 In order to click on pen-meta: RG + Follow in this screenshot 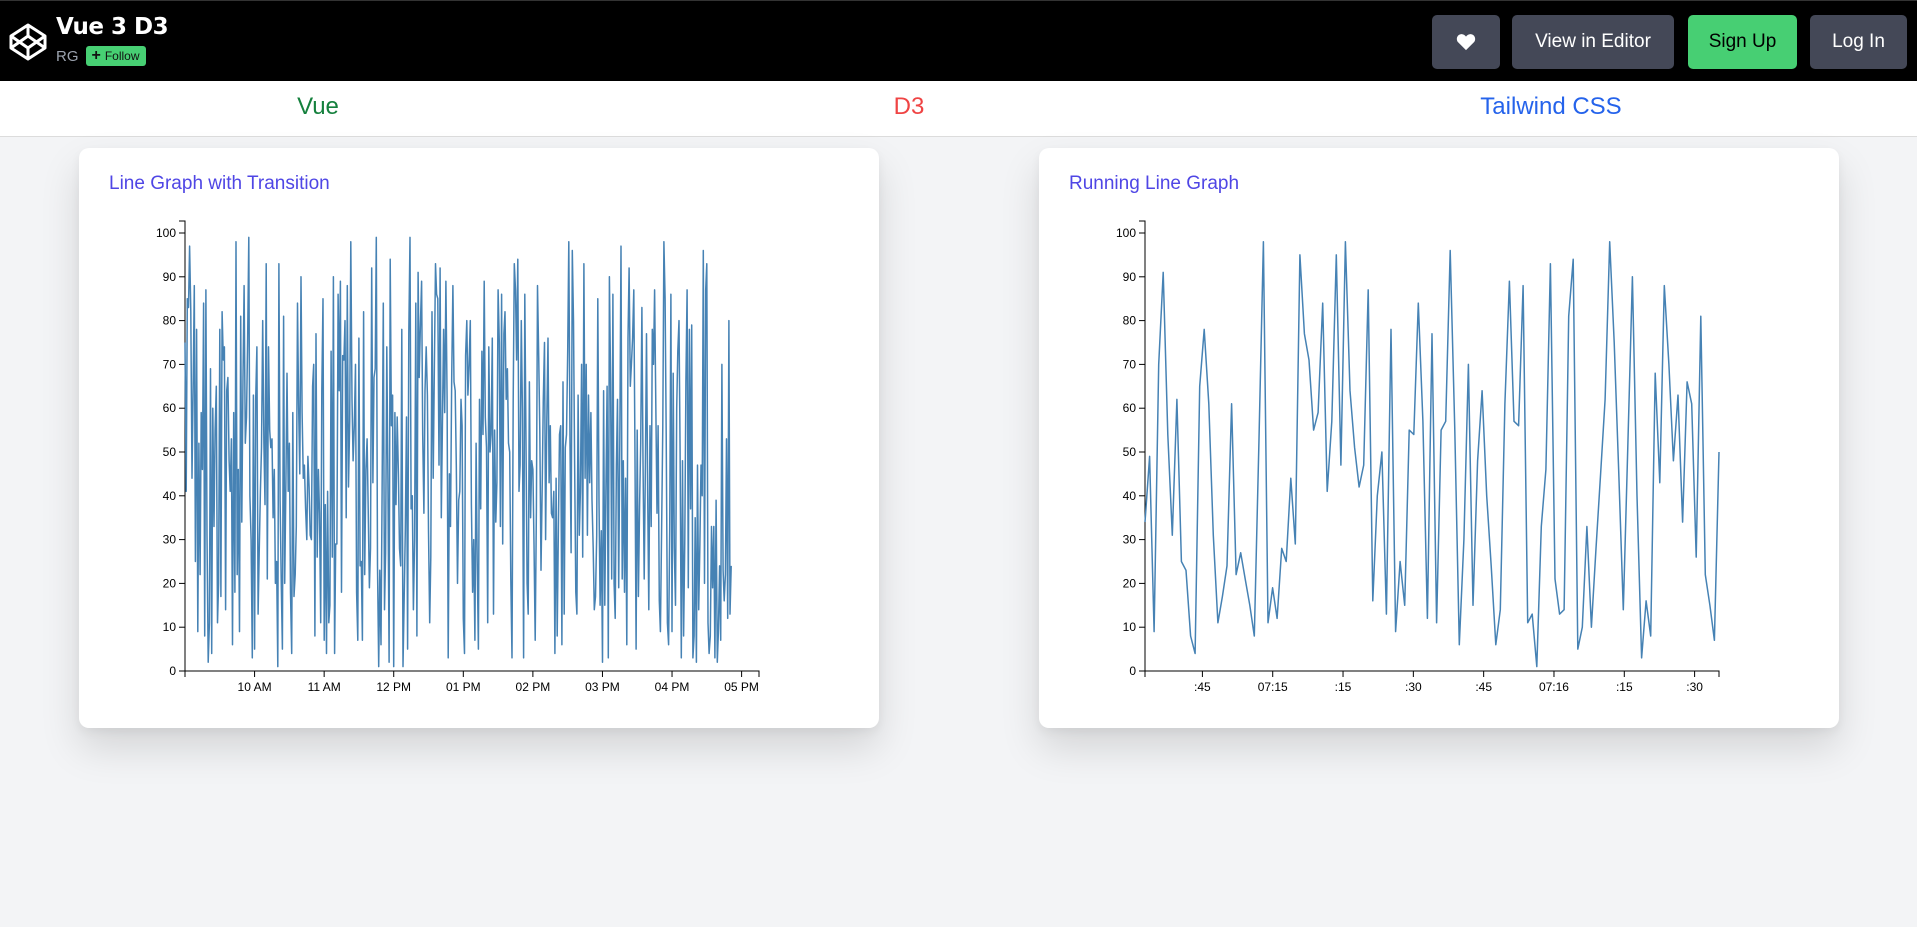, I will do `click(101, 56)`.